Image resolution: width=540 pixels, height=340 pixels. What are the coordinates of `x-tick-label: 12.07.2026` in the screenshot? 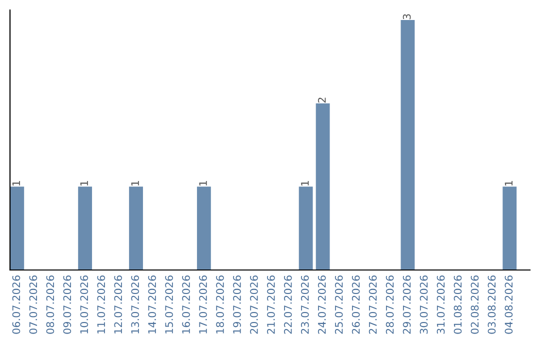 It's located at (118, 305).